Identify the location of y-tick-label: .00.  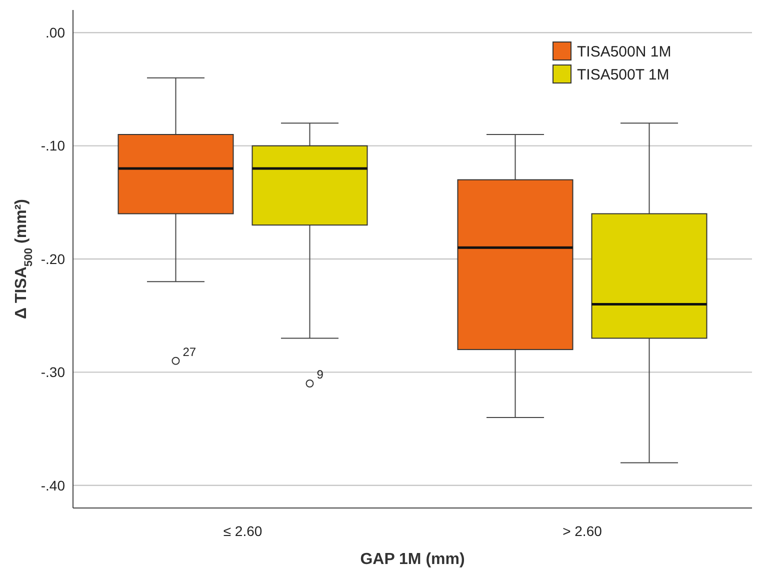
(56, 32).